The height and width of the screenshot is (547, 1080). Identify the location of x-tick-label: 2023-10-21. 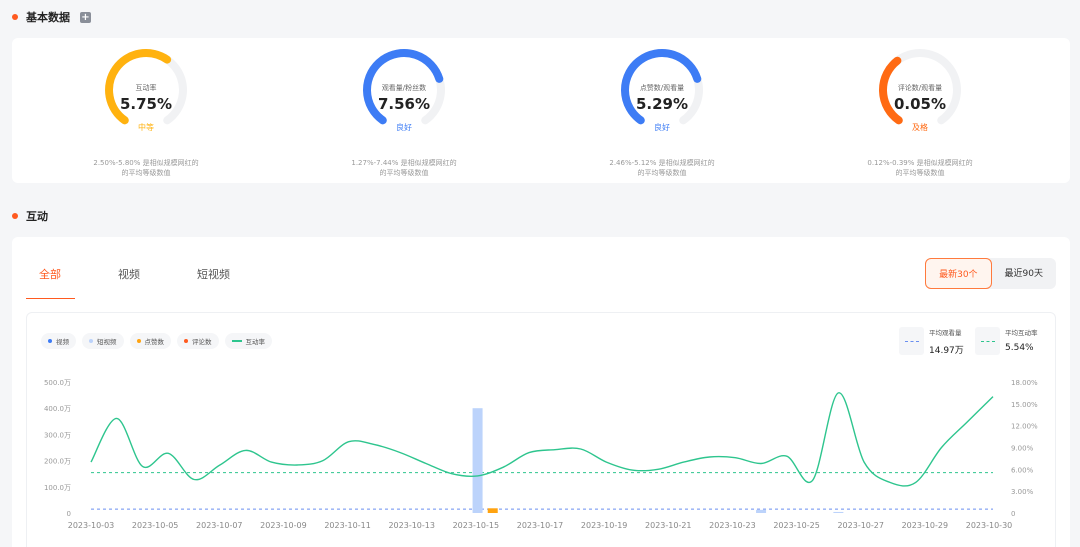
(668, 525).